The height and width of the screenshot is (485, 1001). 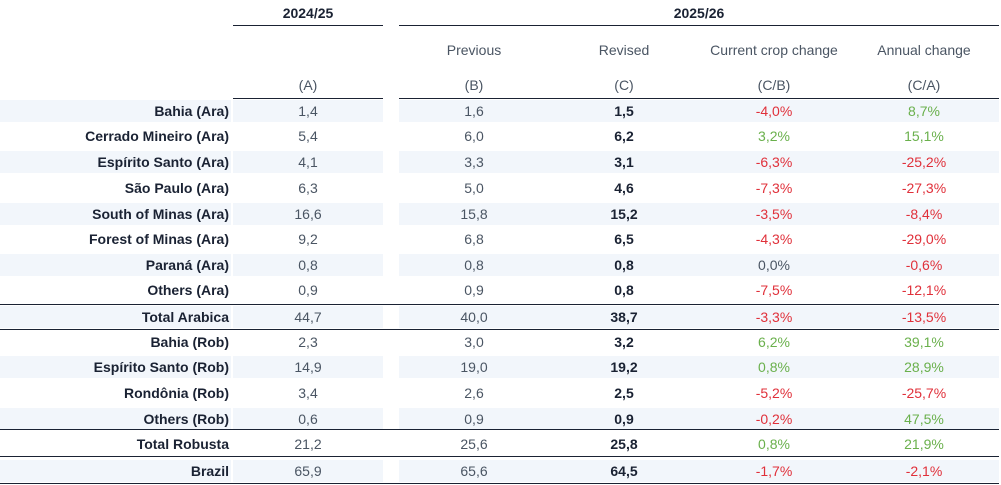 I want to click on cell-previous: 65,6, so click(x=474, y=471).